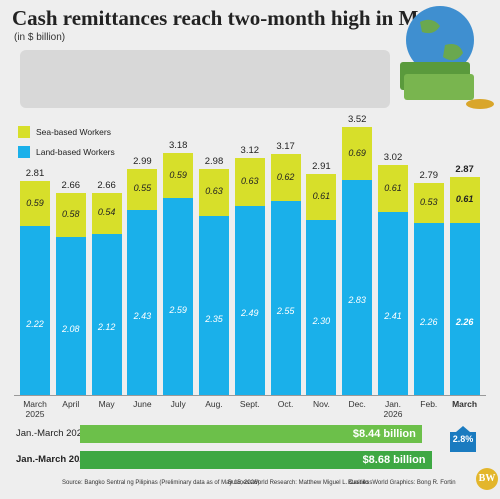 The height and width of the screenshot is (499, 500). Describe the element at coordinates (393, 158) in the screenshot. I see `total-label: 3.02` at that location.